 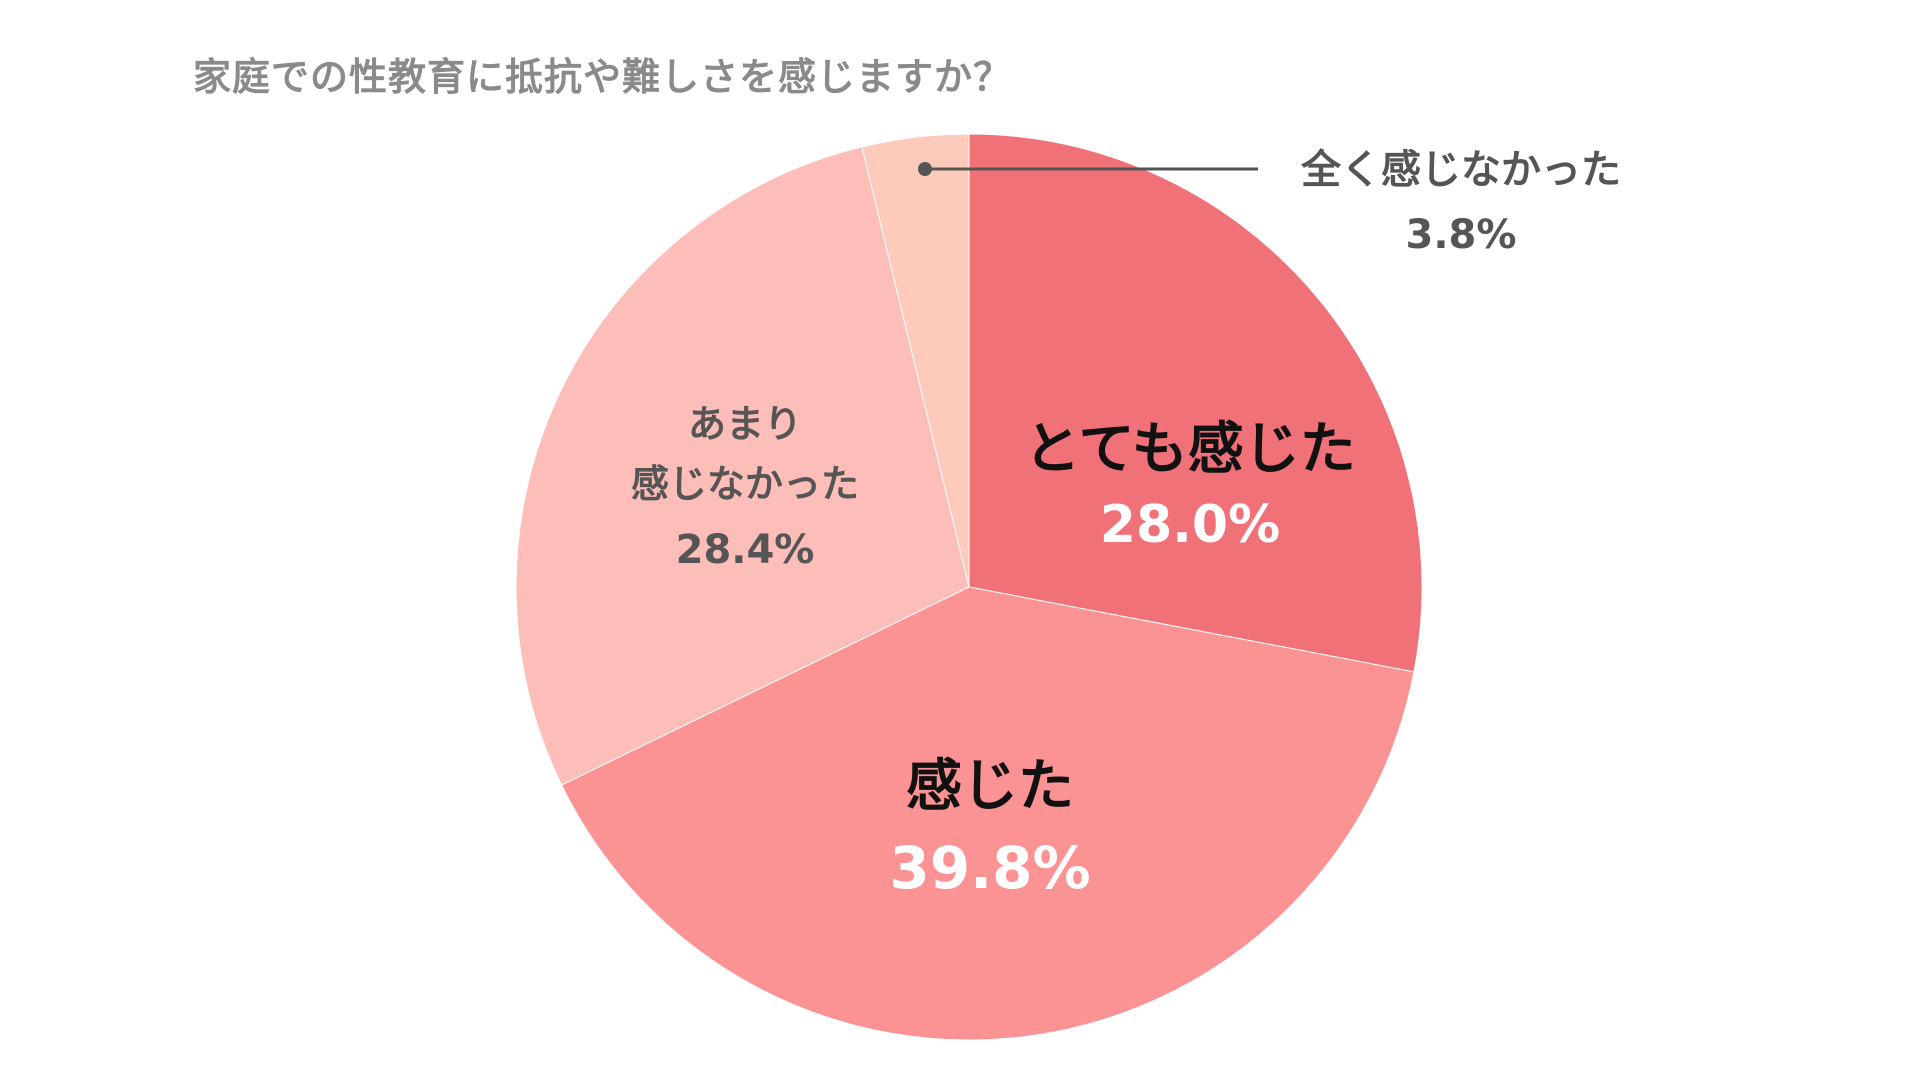 I want to click on slice-label-2-line-0: あまり, so click(x=745, y=424).